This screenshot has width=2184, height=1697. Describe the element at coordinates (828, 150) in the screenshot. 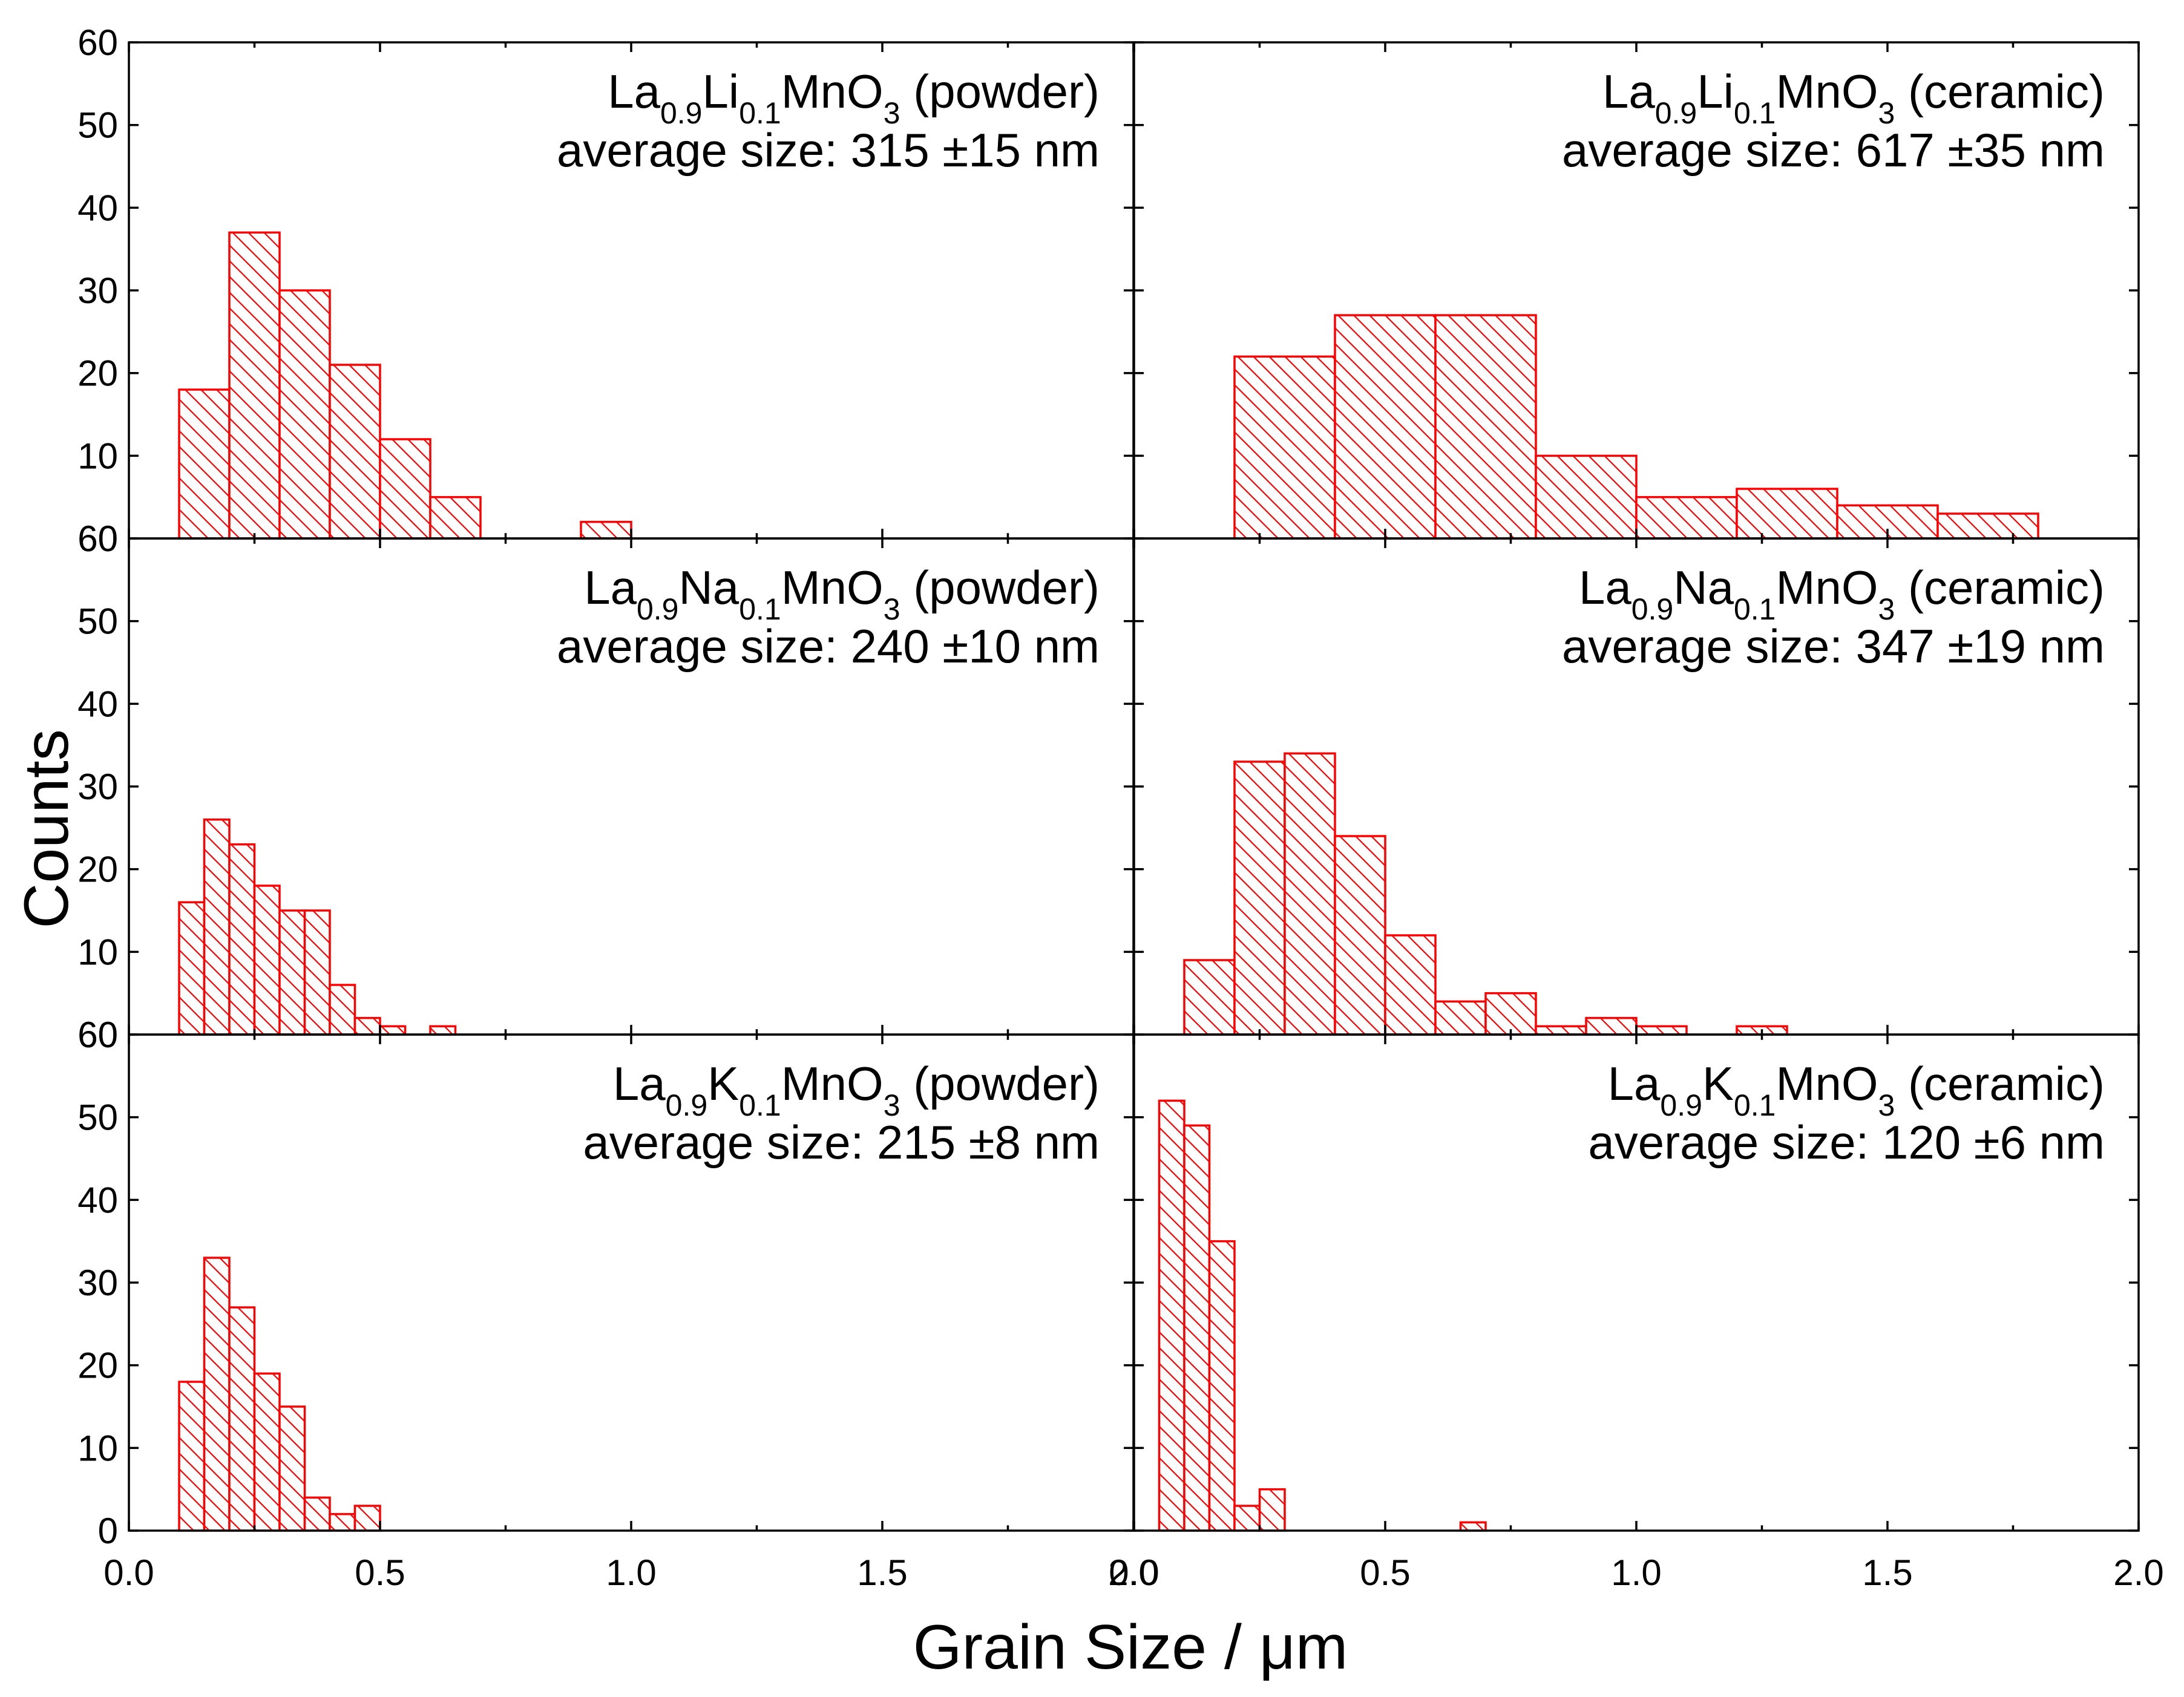

I see `panel-average-size: average size: 315 ±15 nm` at that location.